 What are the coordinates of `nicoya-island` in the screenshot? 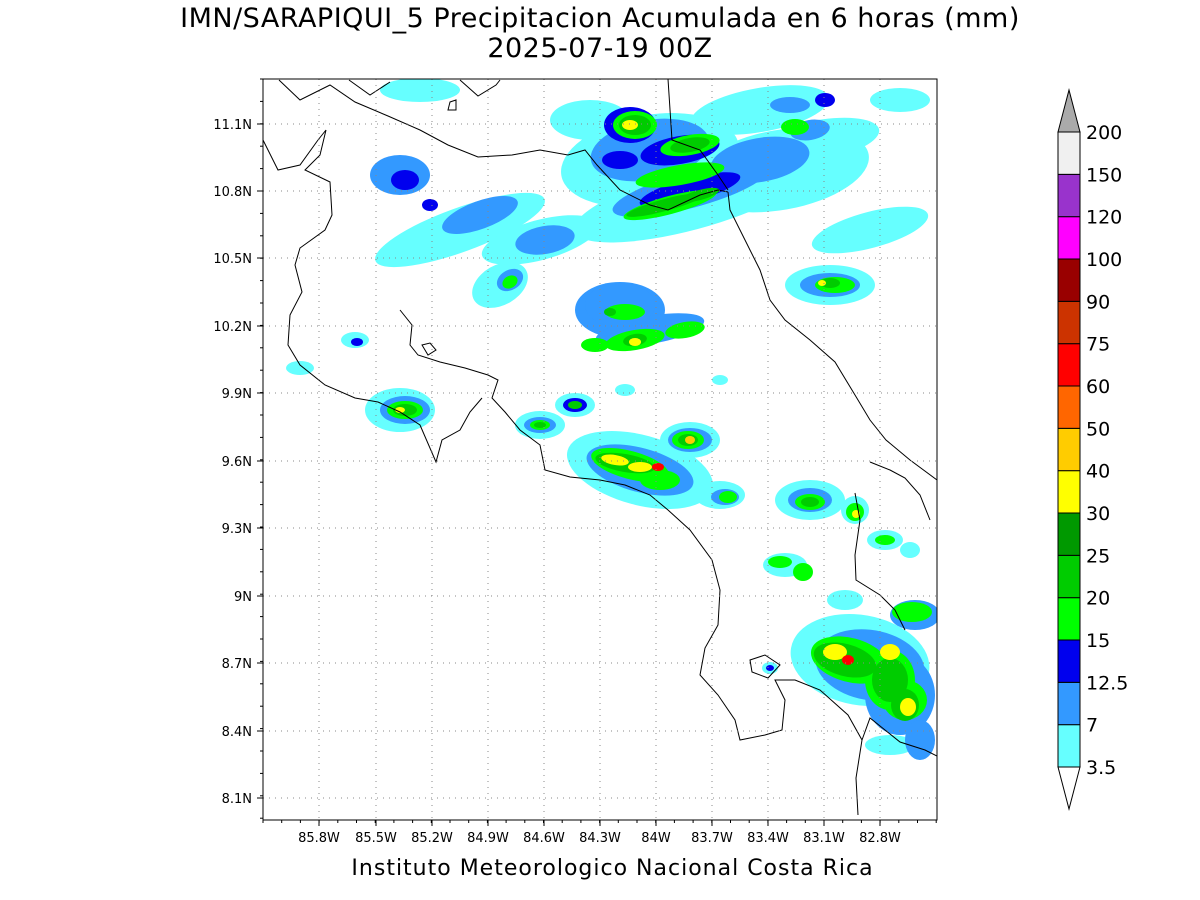 It's located at (429, 349).